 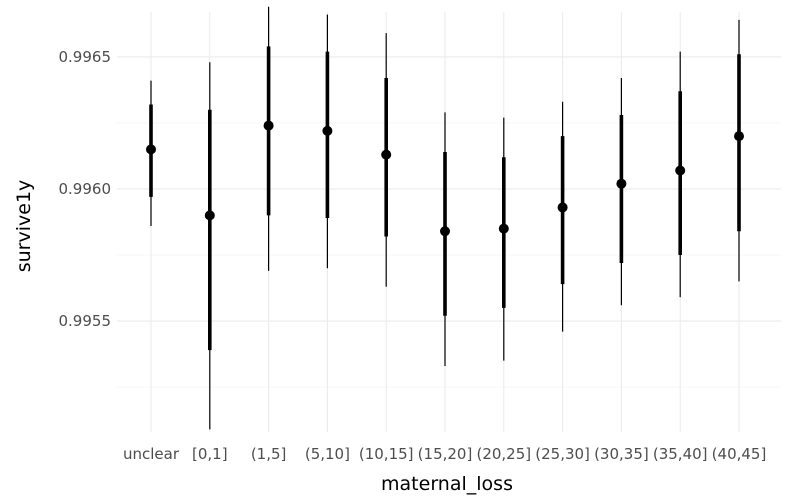 What do you see at coordinates (85, 57) in the screenshot?
I see `y-tick-label: 0.9965` at bounding box center [85, 57].